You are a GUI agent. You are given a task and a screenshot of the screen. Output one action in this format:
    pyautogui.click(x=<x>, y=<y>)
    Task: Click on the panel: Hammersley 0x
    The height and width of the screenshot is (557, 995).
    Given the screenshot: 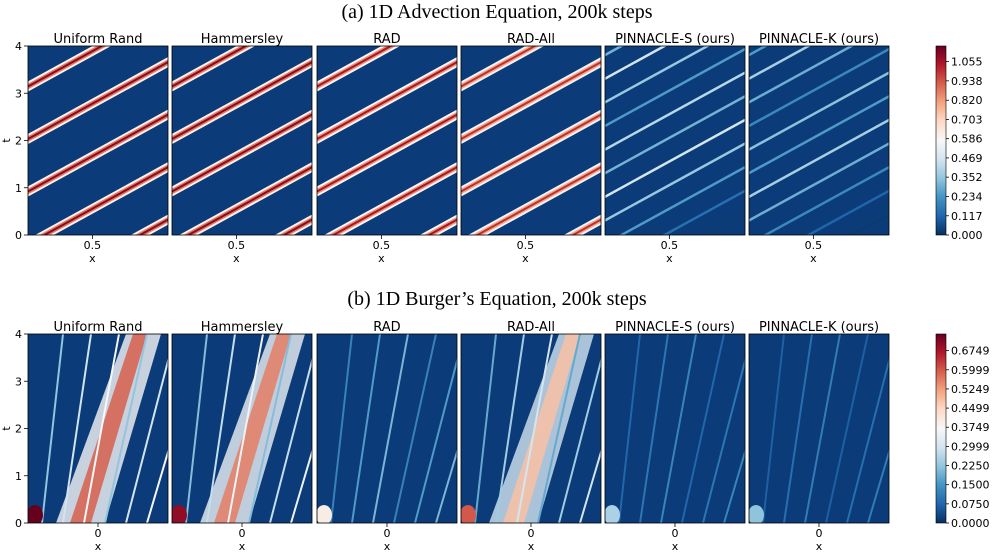 What is the action you would take?
    pyautogui.click(x=242, y=436)
    